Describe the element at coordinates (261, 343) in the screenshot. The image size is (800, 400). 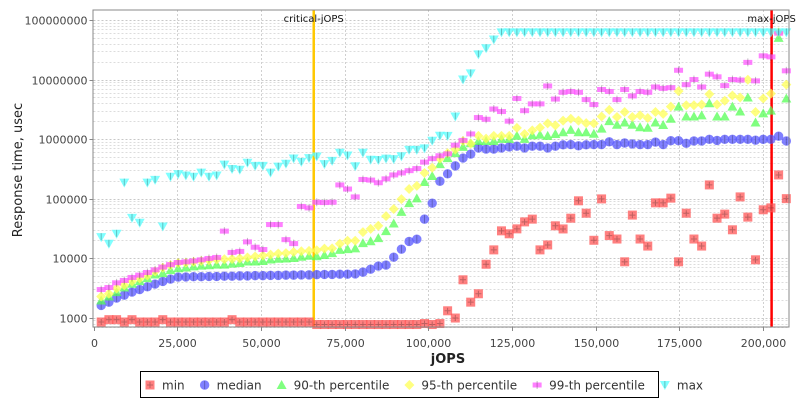
I see `x-tick-label: 50,000` at that location.